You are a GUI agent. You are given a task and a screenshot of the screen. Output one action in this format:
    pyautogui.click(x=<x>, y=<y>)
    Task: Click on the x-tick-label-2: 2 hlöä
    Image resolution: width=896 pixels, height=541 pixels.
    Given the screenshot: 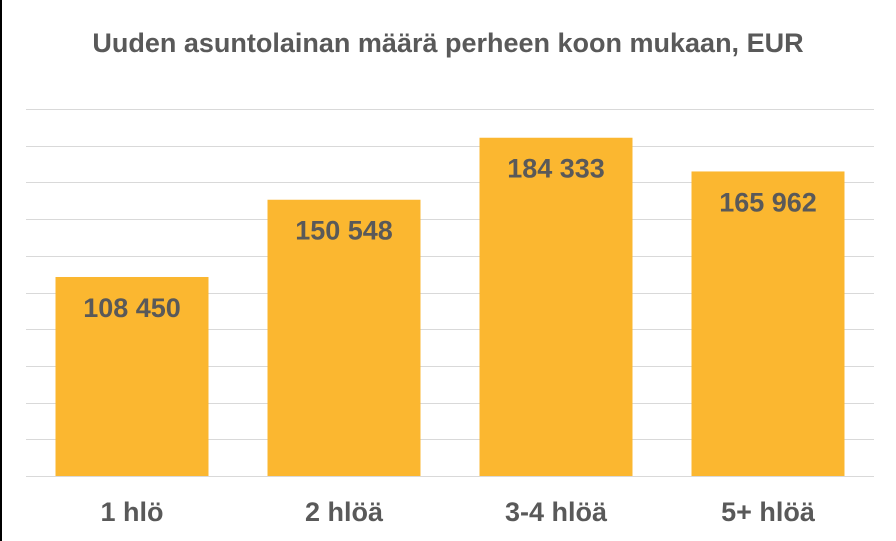 What is the action you would take?
    pyautogui.click(x=344, y=512)
    